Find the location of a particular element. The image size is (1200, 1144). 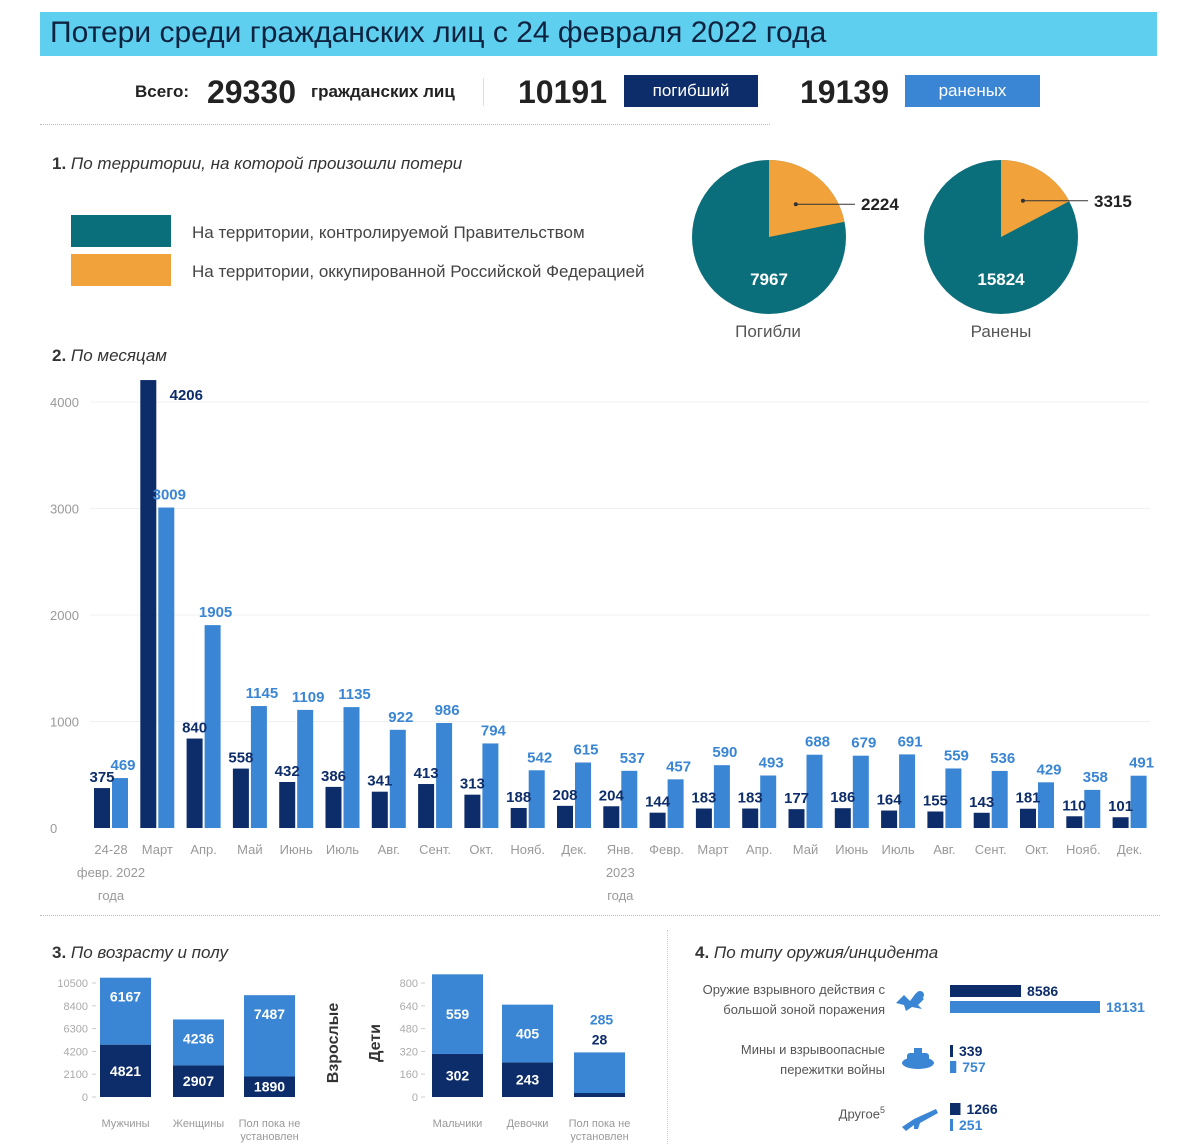

section2-title: 2. По месяцам is located at coordinates (109, 355).